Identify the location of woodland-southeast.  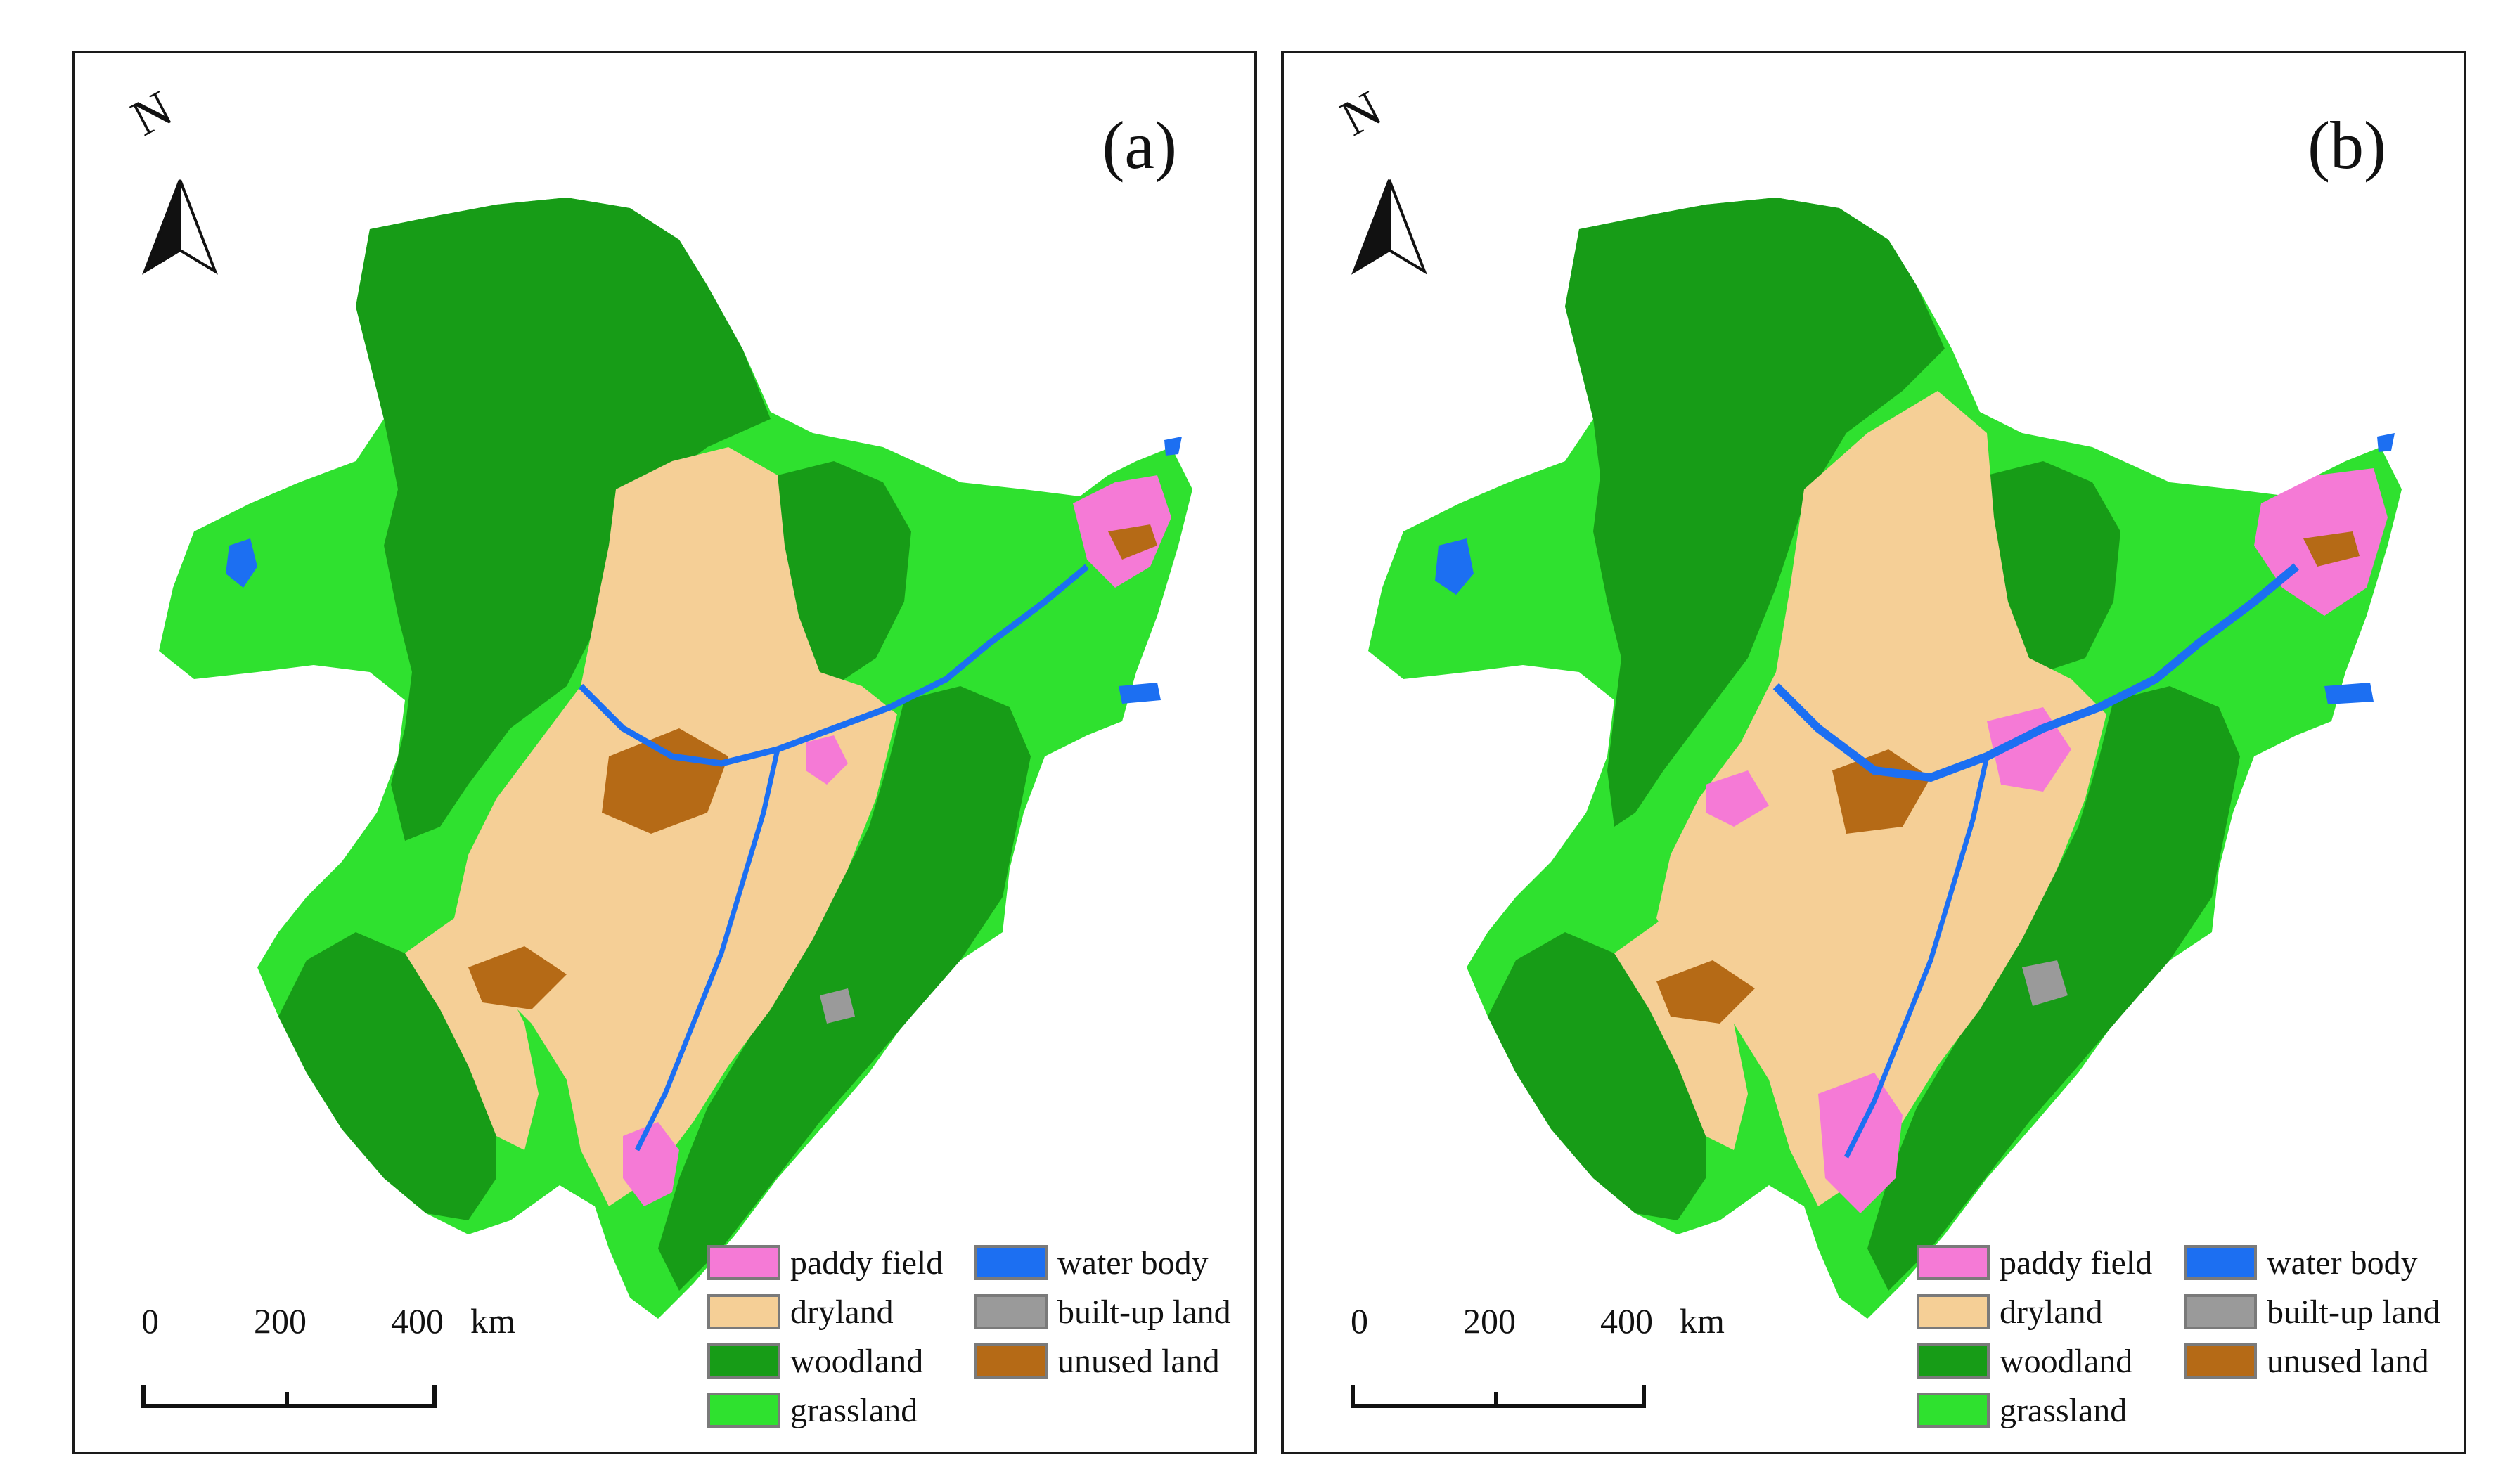
(844, 988).